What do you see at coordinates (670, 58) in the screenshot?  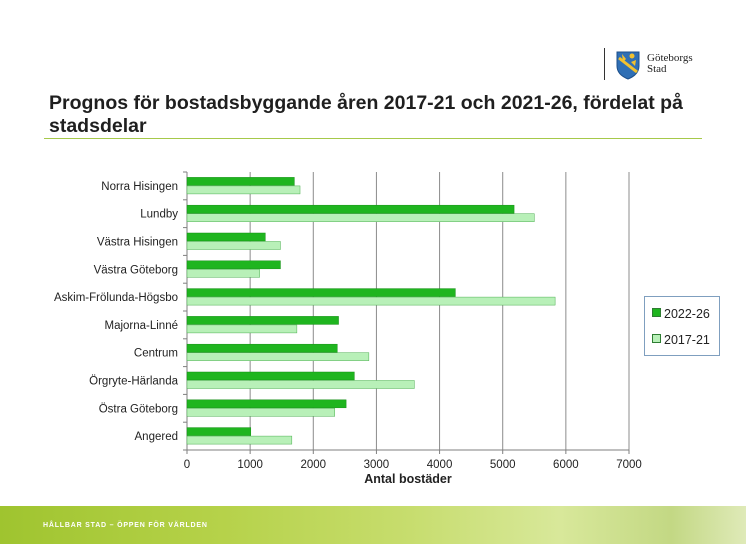 I see `brand-name-line1: Göteborgs` at bounding box center [670, 58].